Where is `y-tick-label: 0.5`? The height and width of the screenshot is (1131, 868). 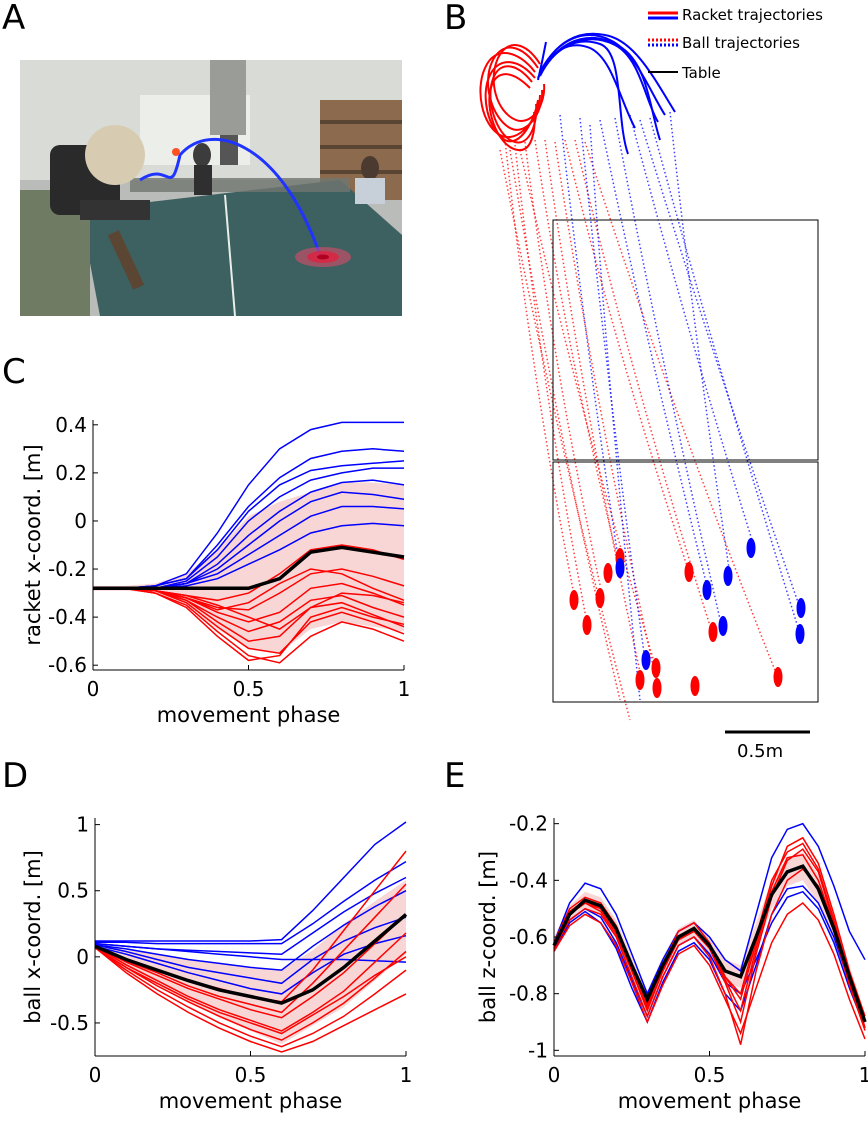 y-tick-label: 0.5 is located at coordinates (73, 891).